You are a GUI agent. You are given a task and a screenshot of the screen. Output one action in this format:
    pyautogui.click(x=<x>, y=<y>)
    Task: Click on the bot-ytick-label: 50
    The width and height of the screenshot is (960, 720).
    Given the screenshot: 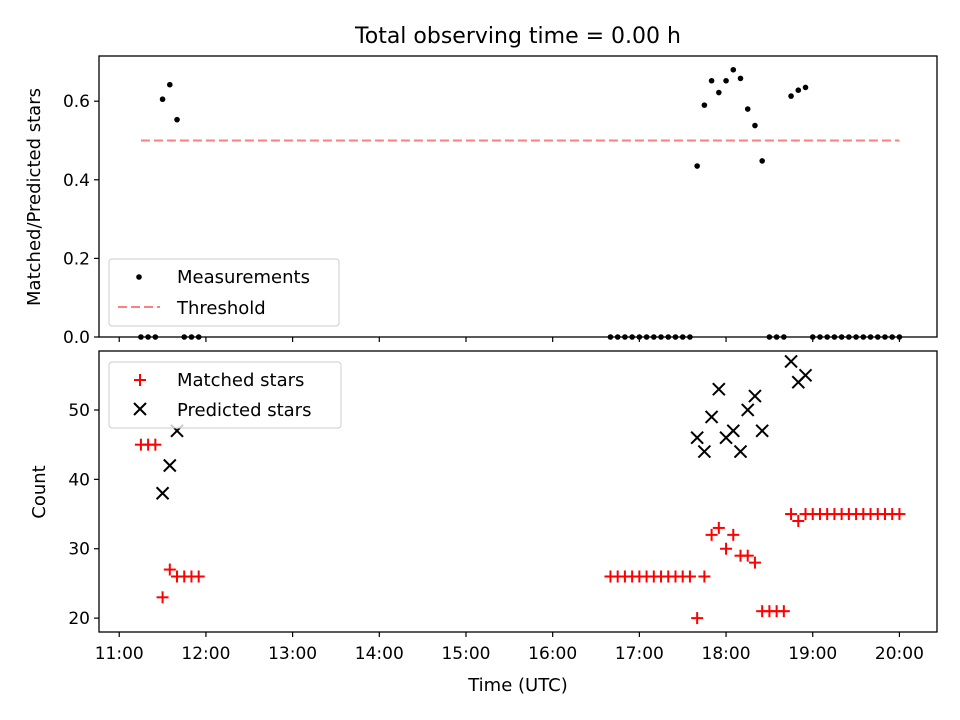 What is the action you would take?
    pyautogui.click(x=79, y=411)
    